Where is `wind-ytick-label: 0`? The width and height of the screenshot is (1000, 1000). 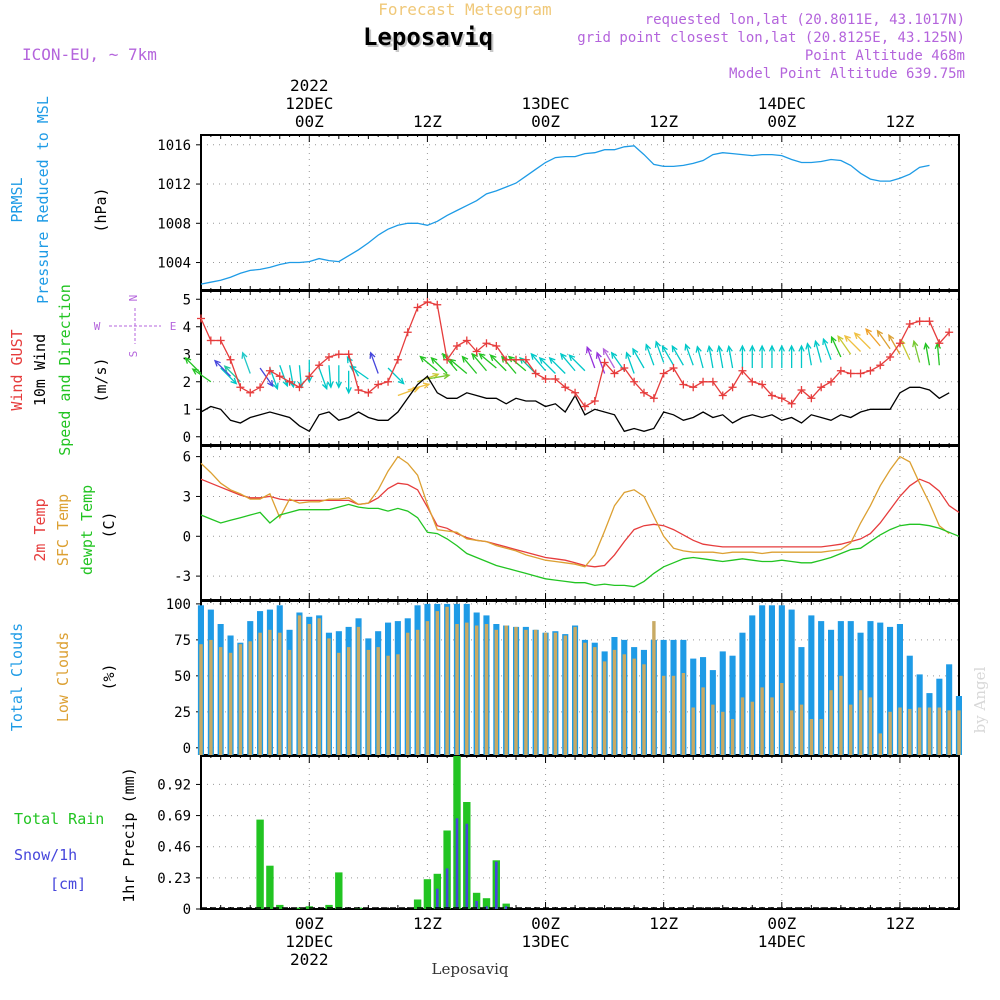 wind-ytick-label: 0 is located at coordinates (187, 438).